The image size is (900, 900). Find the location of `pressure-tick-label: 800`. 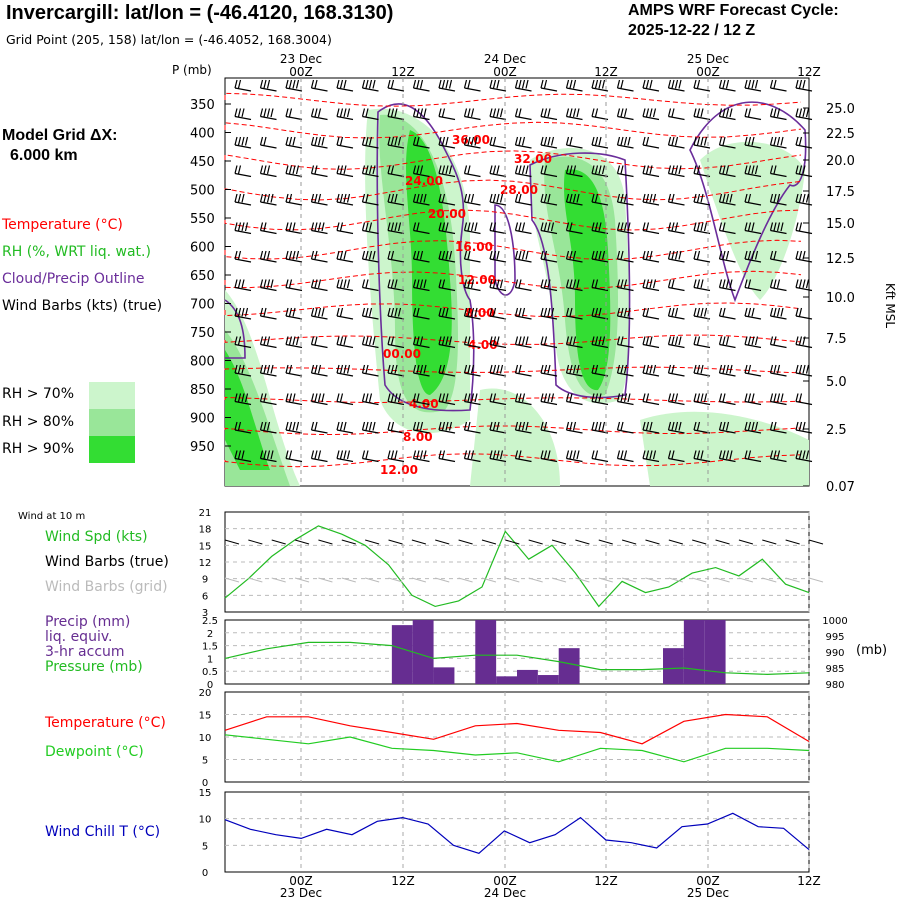

pressure-tick-label: 800 is located at coordinates (202, 362).